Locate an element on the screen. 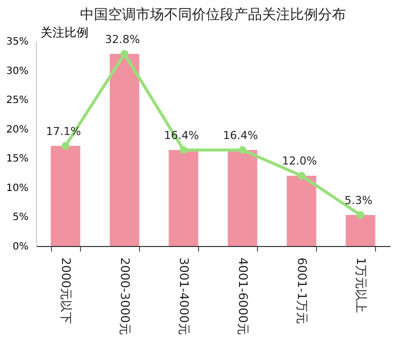 Image resolution: width=400 pixels, height=340 pixels. x-tick-label: 1万元以上 is located at coordinates (361, 286).